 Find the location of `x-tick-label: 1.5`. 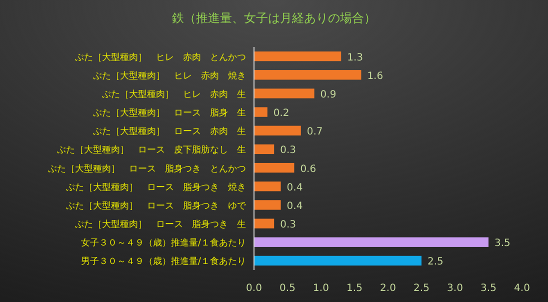

x-tick-label: 1.5 is located at coordinates (354, 288).